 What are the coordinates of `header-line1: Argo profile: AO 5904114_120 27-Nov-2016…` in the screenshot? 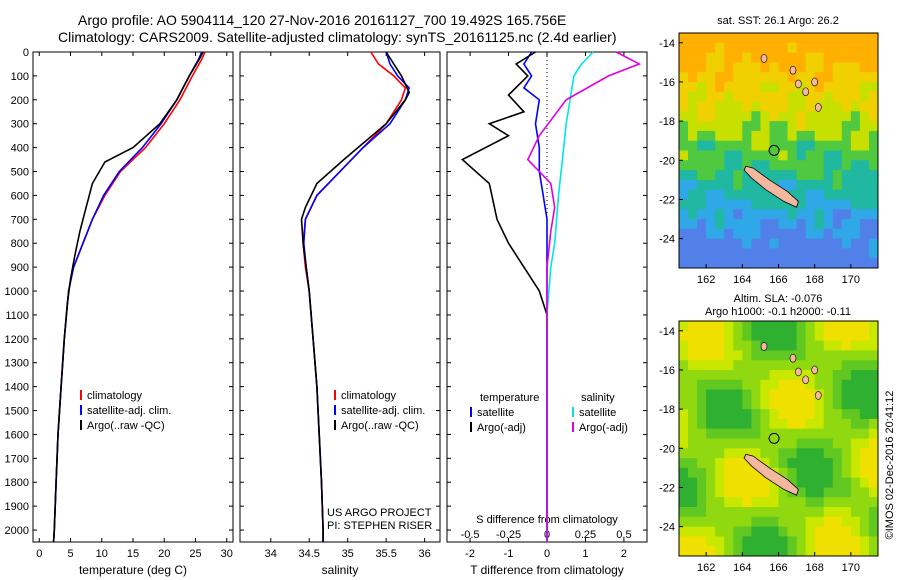 It's located at (322, 20).